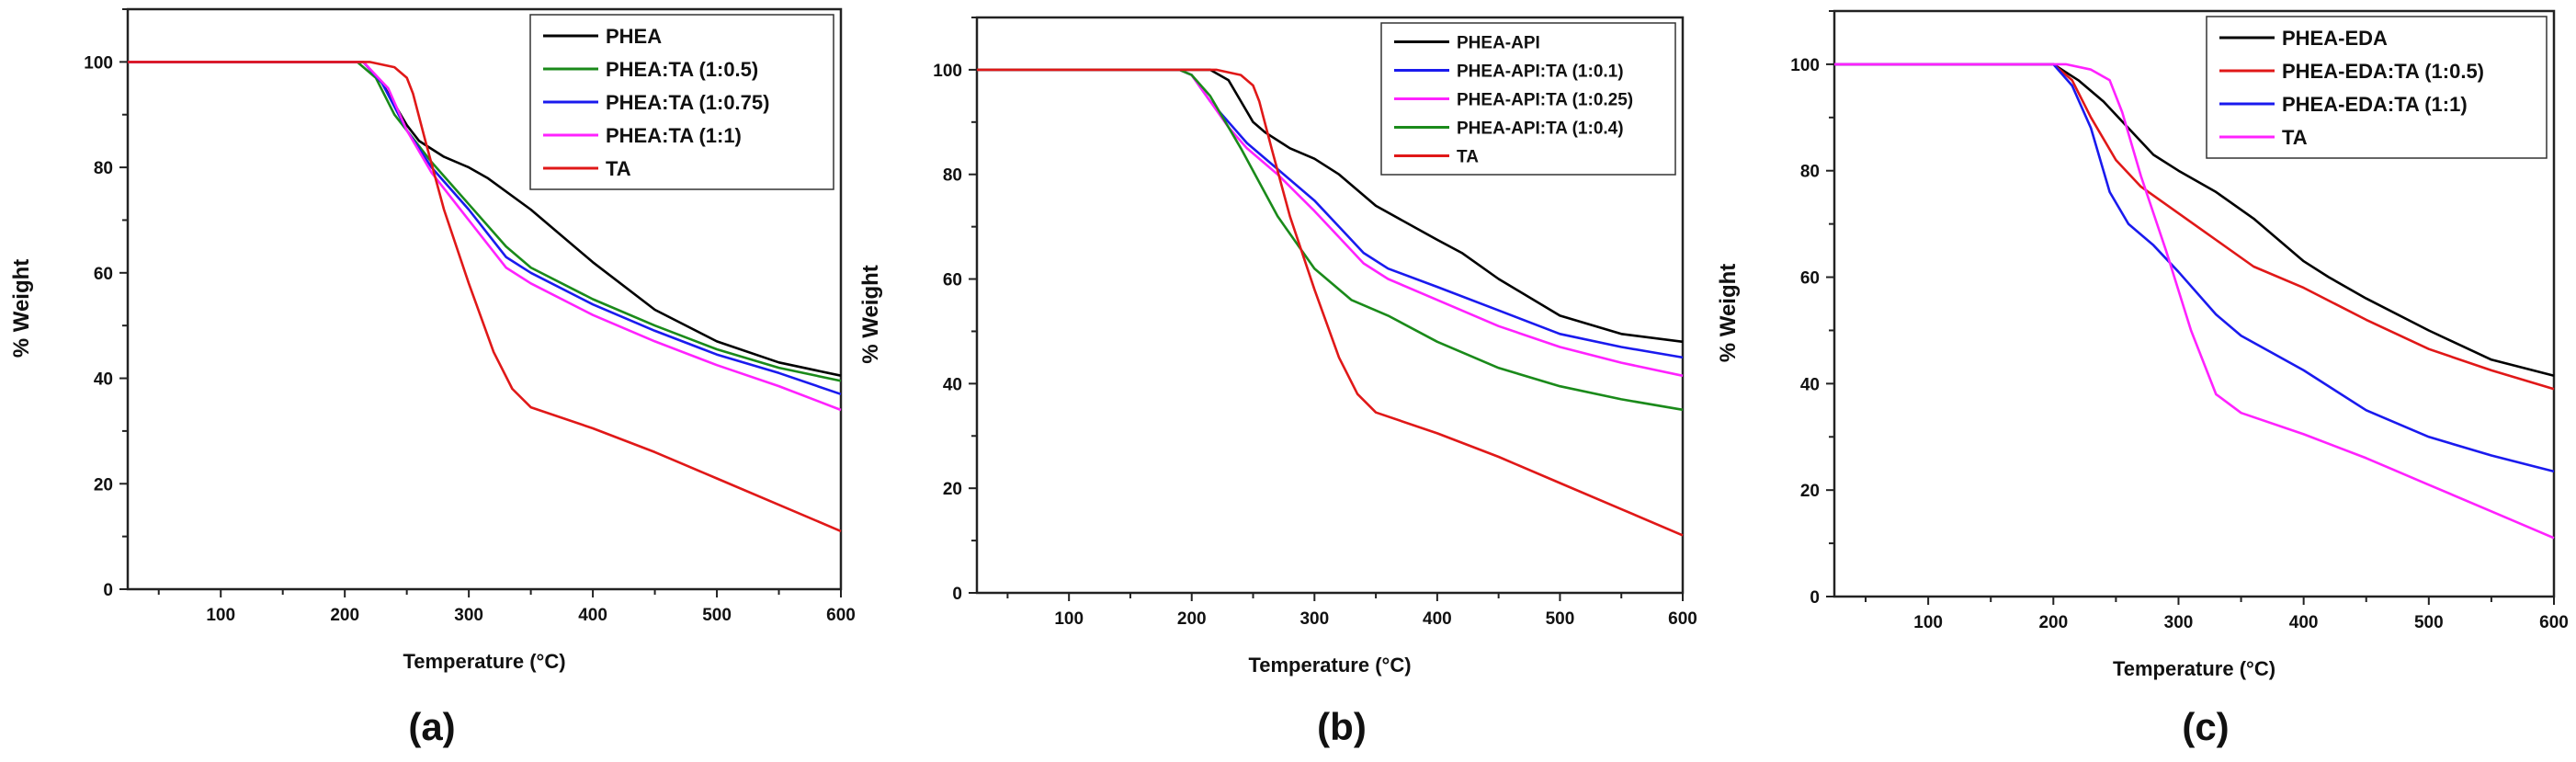 Image resolution: width=2576 pixels, height=762 pixels. Describe the element at coordinates (1330, 206) in the screenshot. I see `series-line-phea-api` at that location.